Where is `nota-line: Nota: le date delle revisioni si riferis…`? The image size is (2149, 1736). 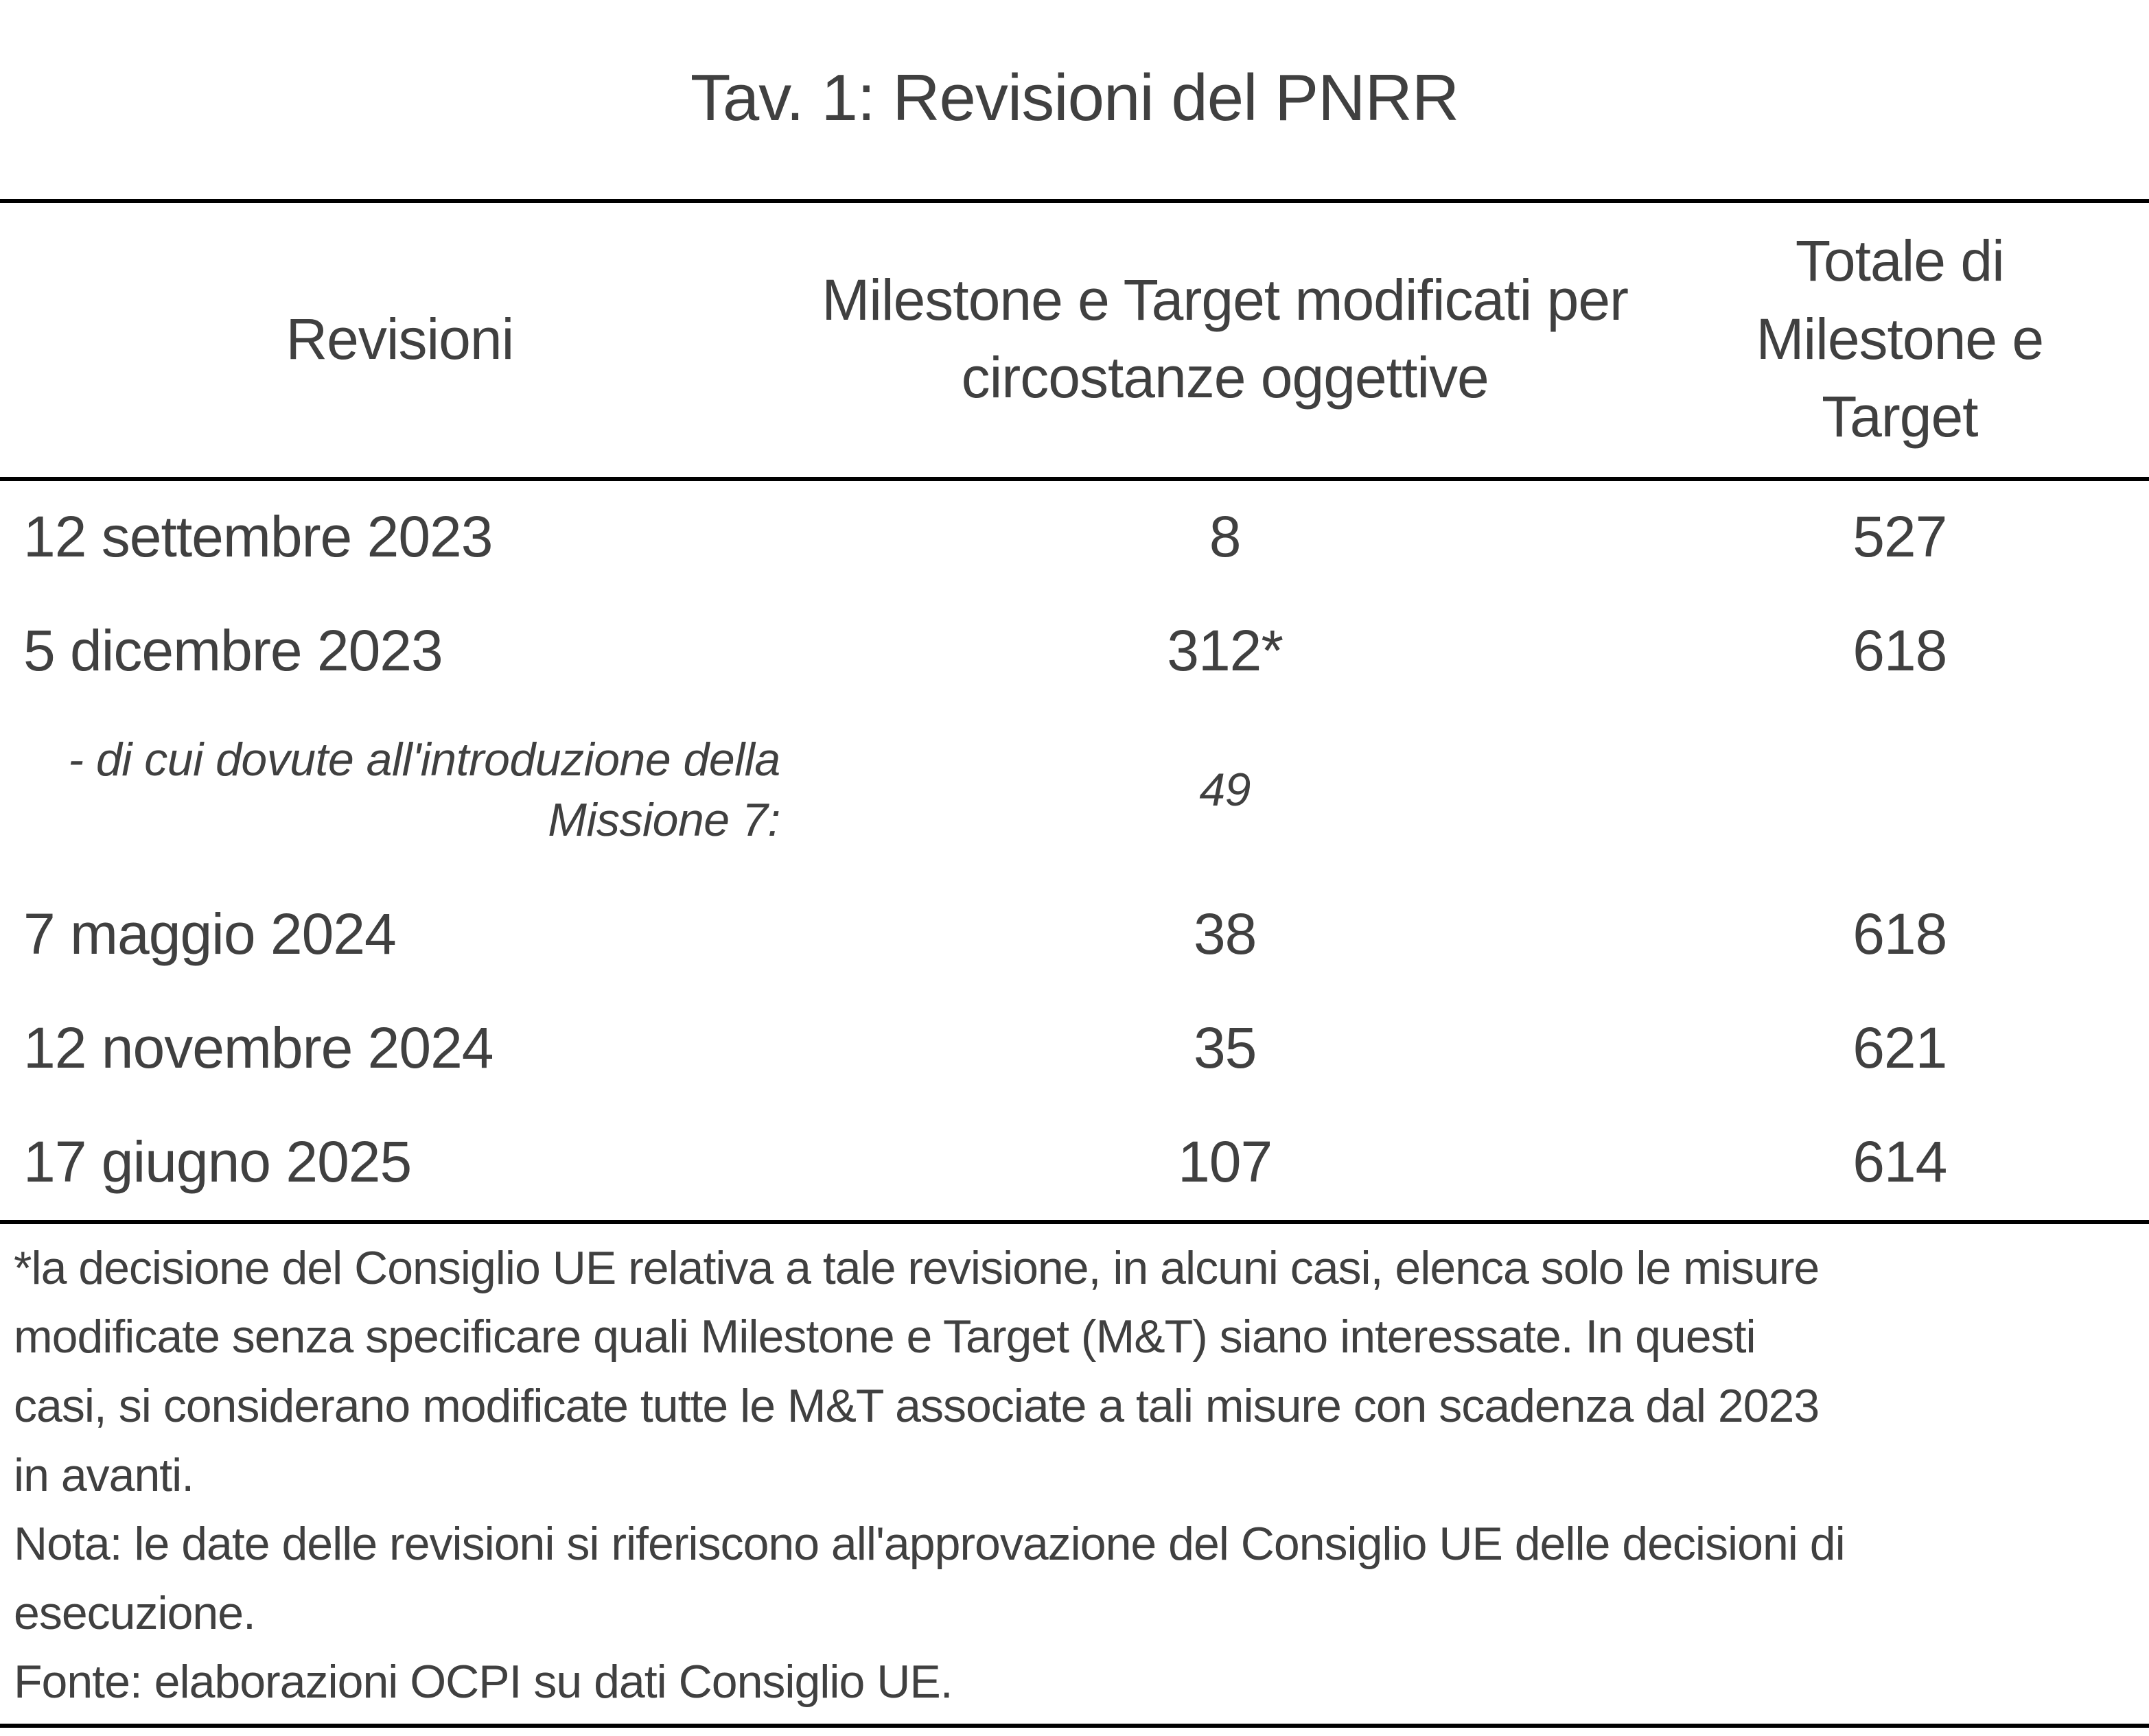
nota-line: Nota: le date delle revisioni si riferis… is located at coordinates (930, 1545).